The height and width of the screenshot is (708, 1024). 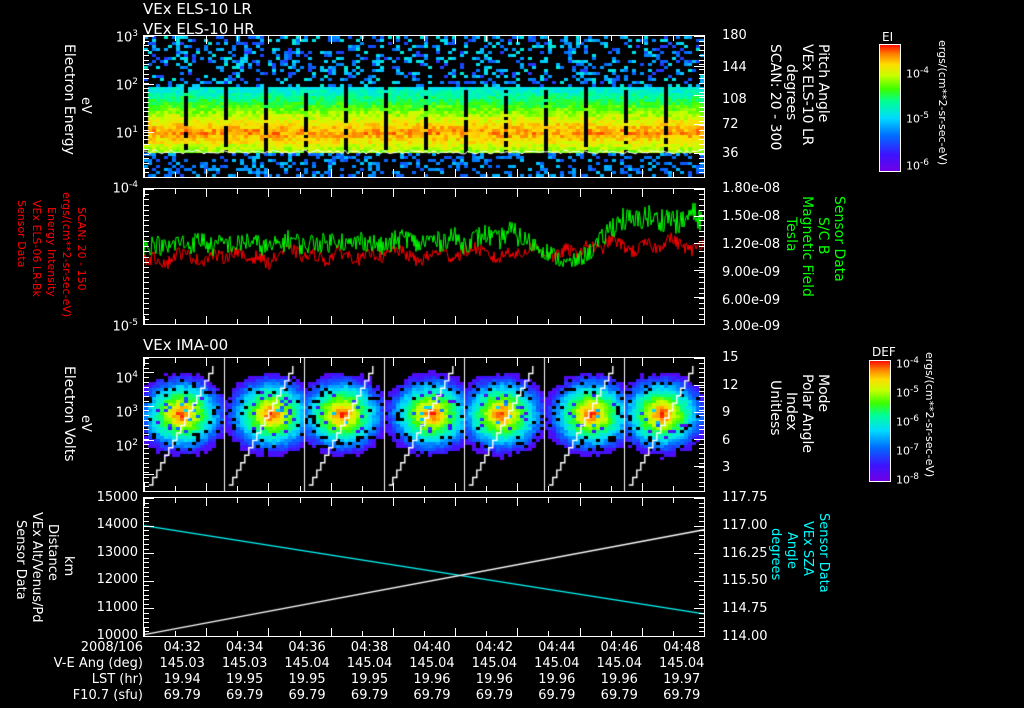 What do you see at coordinates (432, 695) in the screenshot?
I see `table-cell: 69.79` at bounding box center [432, 695].